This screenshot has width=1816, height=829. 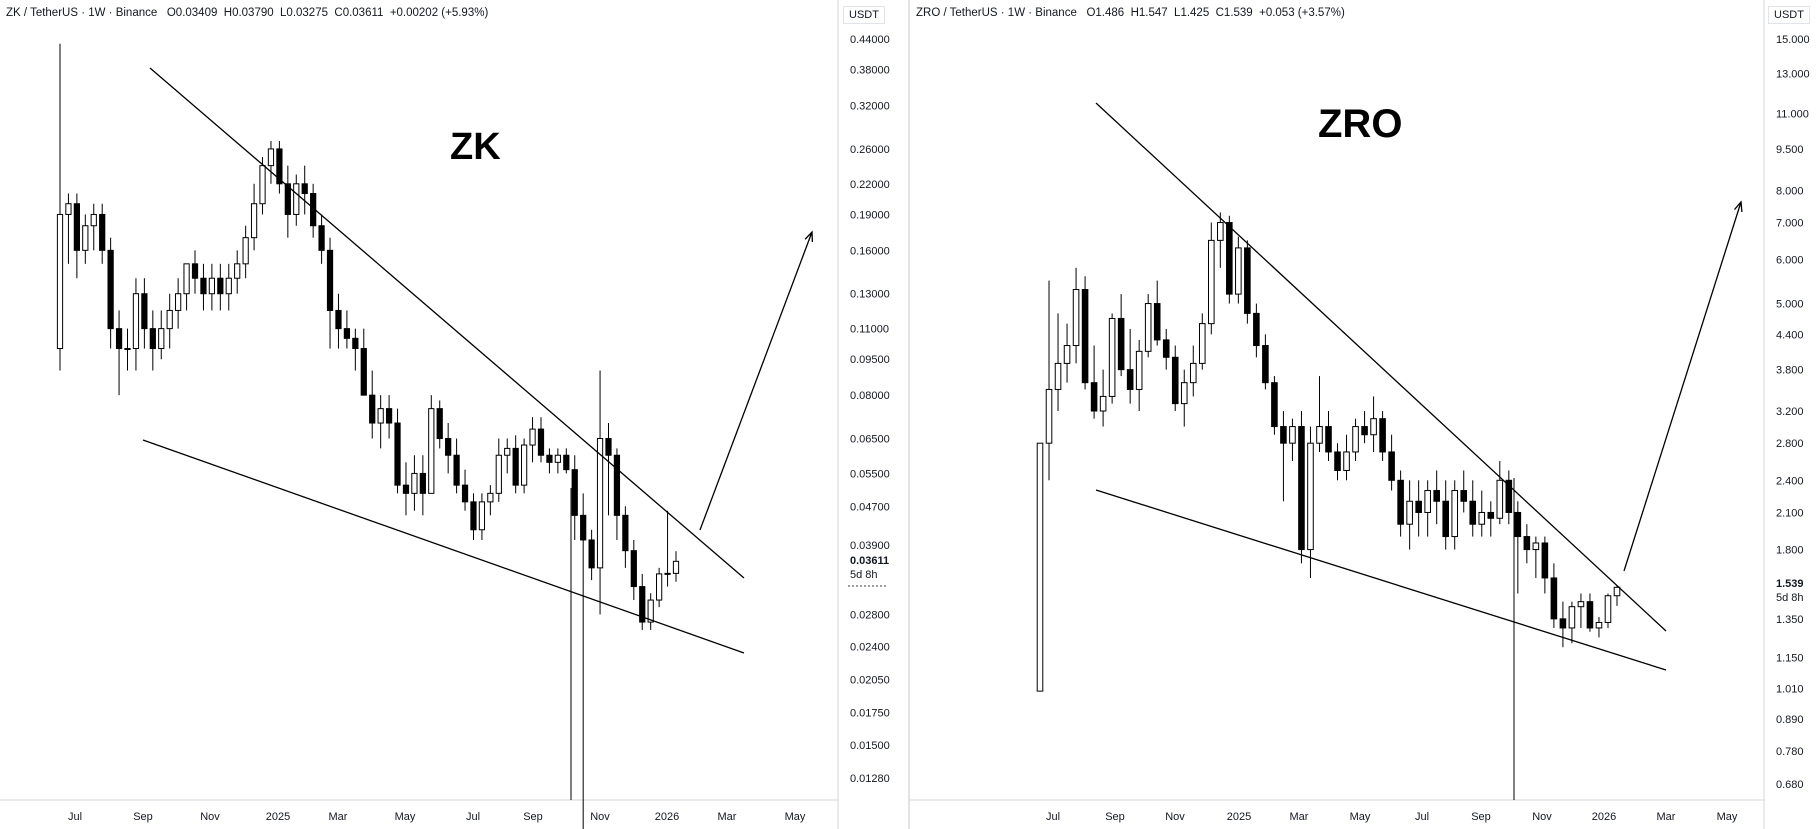 I want to click on ticker-title: ZK, so click(x=475, y=147).